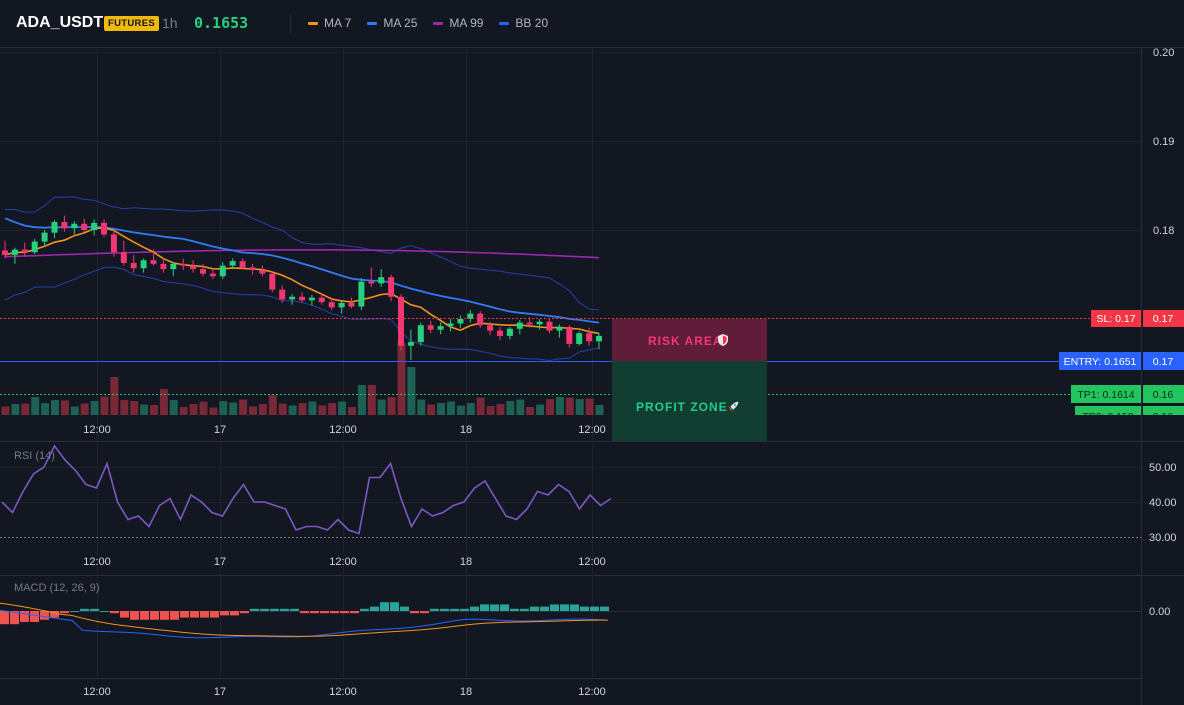 The image size is (1184, 705). I want to click on entry-tag-label: ENTRY: 0.1651, so click(1100, 362).